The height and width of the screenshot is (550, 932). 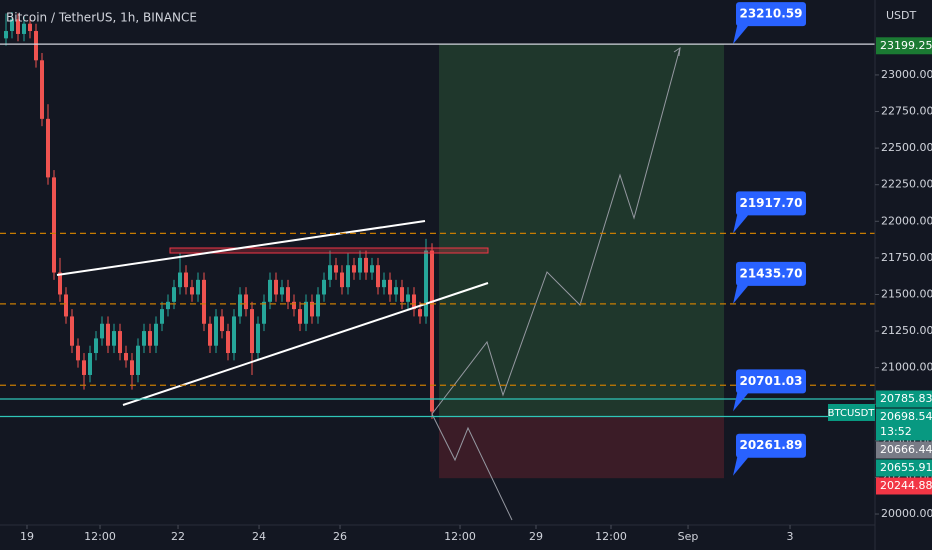 I want to click on trend-line, so click(x=241, y=248).